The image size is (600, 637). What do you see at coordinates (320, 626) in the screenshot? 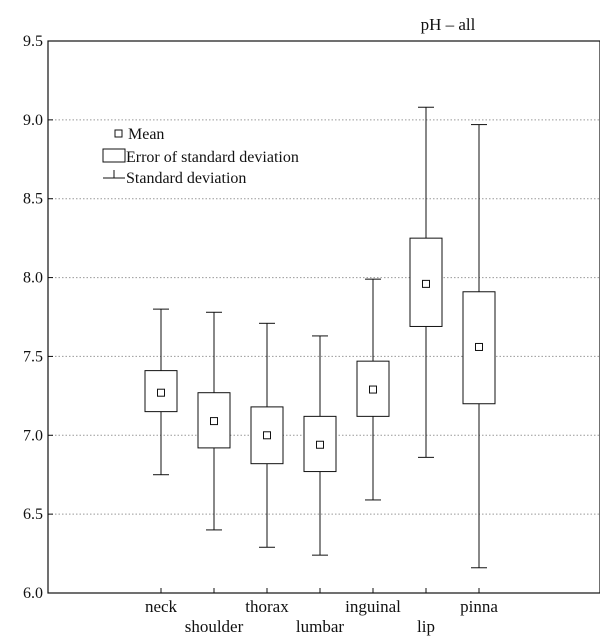
I see `x-category-label-lumbar: lumbar` at bounding box center [320, 626].